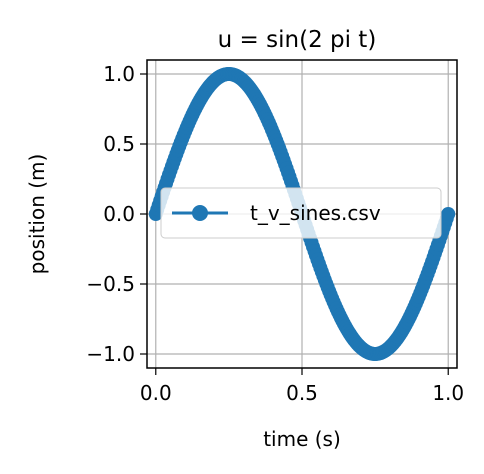 This screenshot has height=474, width=484. What do you see at coordinates (302, 393) in the screenshot?
I see `x-tick-label: 0.5` at bounding box center [302, 393].